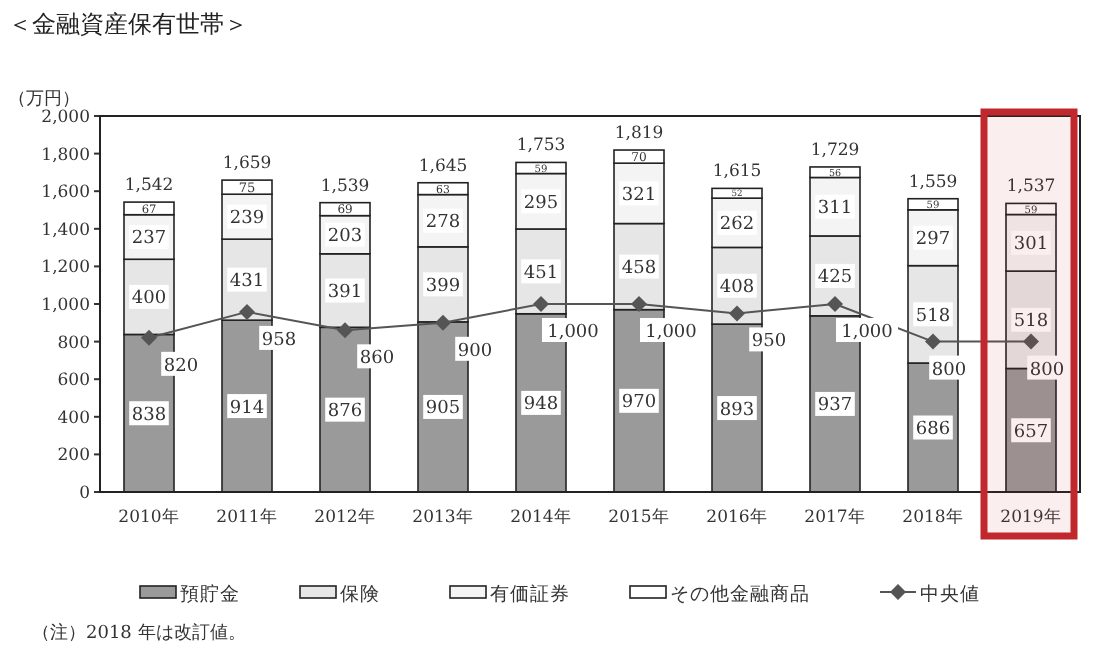  I want to click on x-tick-label: 2016年, so click(737, 517).